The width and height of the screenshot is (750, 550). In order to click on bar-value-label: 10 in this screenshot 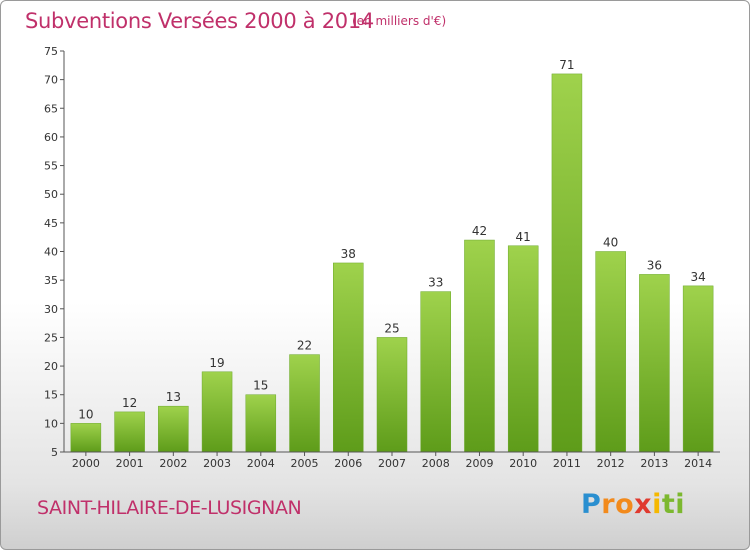, I will do `click(85, 414)`.